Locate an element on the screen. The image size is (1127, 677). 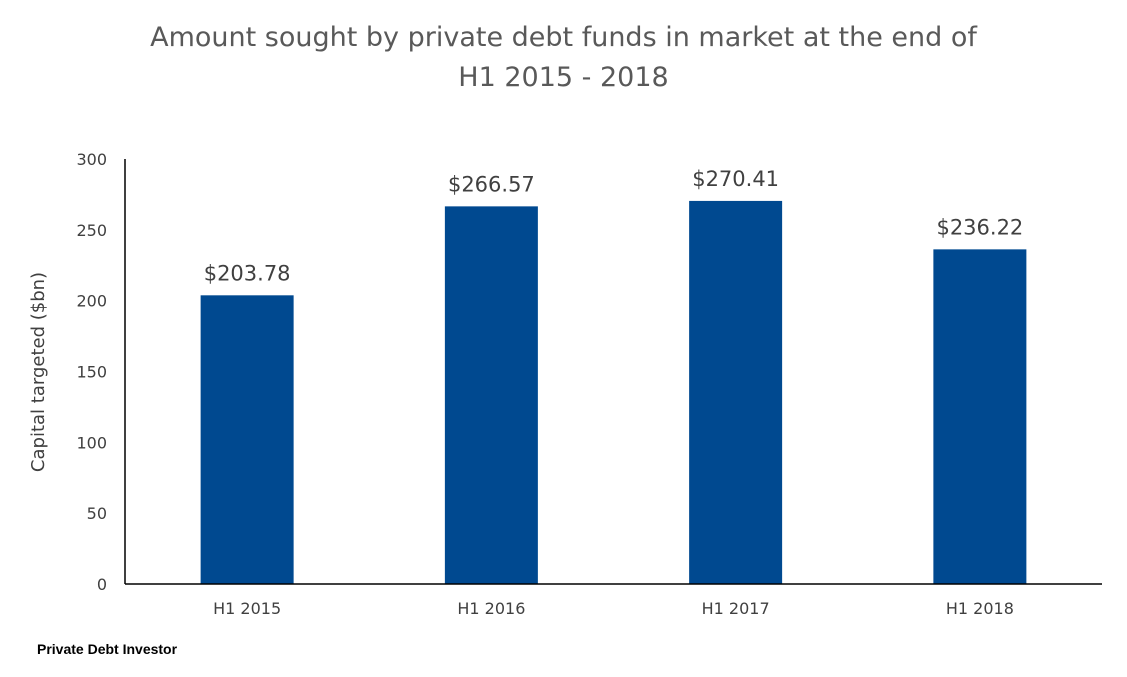
y-tick-label: 300 is located at coordinates (91, 159).